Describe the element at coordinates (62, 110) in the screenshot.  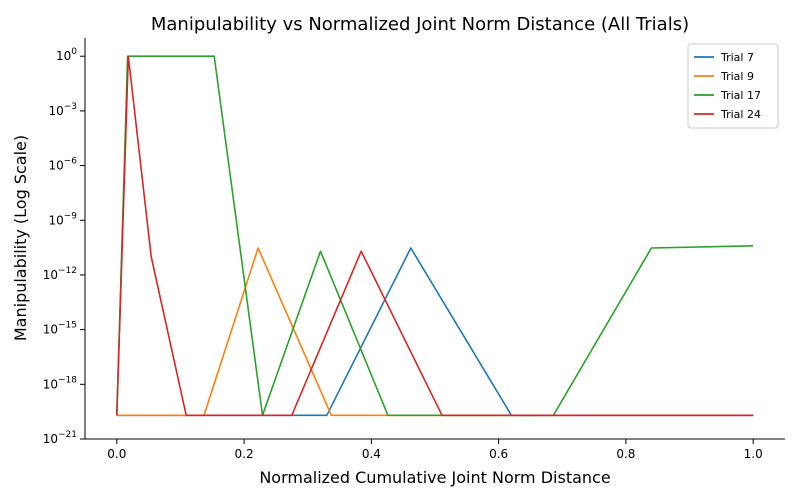
I see `y-tick-label: 10⁻³` at that location.